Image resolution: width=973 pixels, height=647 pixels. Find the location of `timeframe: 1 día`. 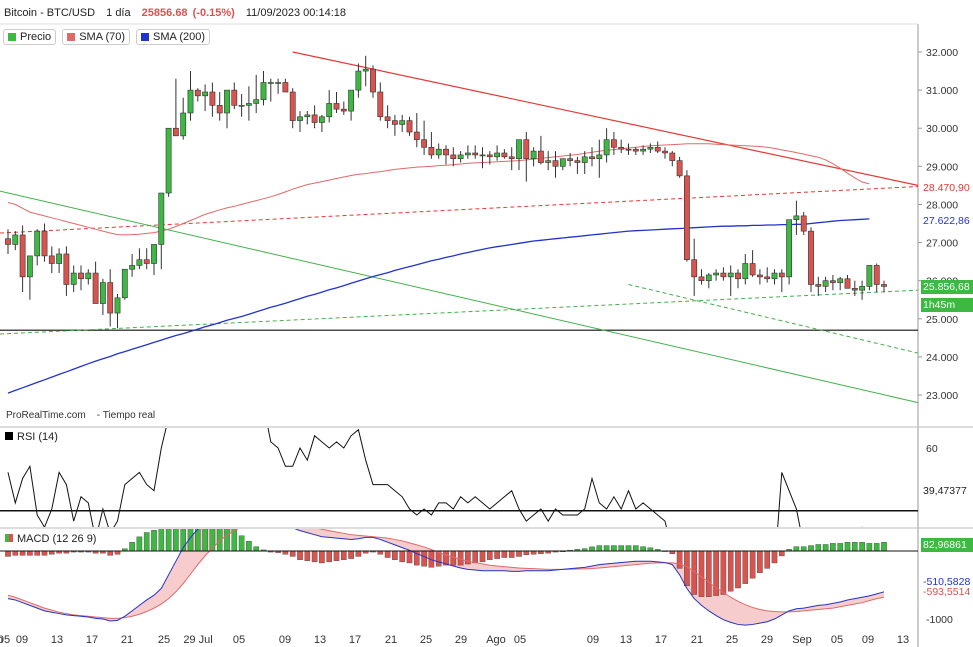

timeframe: 1 día is located at coordinates (118, 13).